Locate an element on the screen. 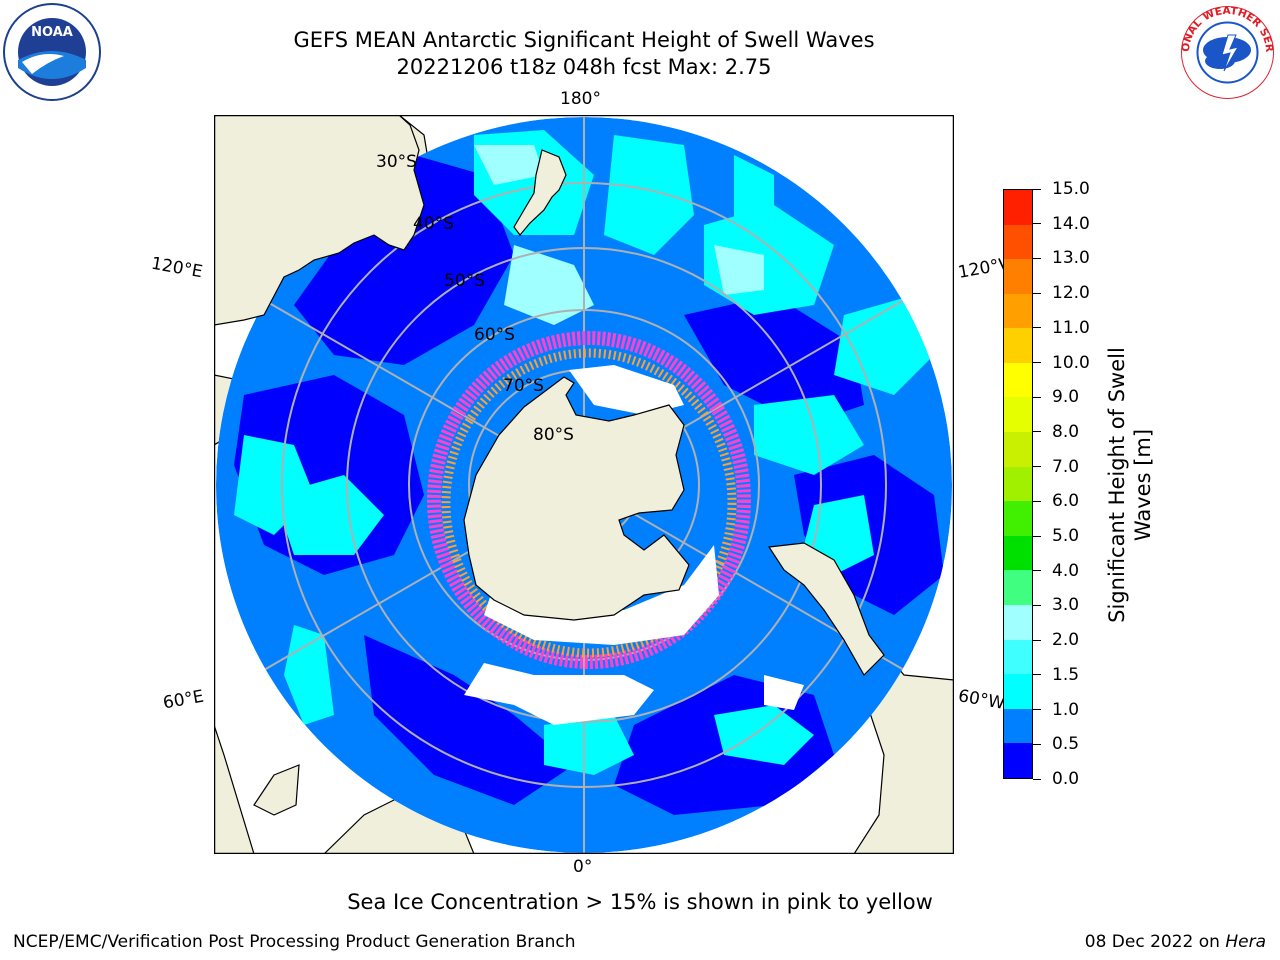 Image resolution: width=1280 pixels, height=960 pixels. colorbar-tick-label: 15.0 is located at coordinates (1071, 189).